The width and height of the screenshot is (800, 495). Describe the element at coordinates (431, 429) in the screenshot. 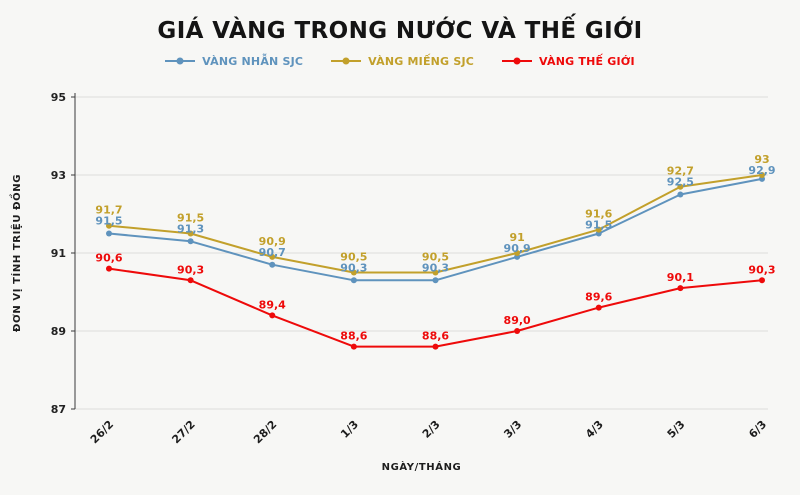

I see `x-axis-tick-label: 2/3` at that location.